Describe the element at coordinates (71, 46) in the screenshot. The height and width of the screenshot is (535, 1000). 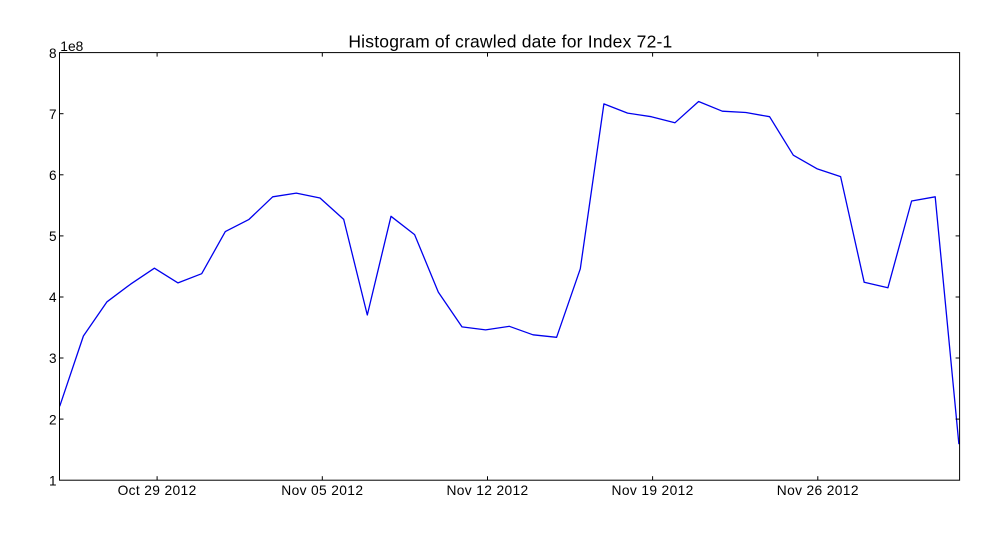
I see `svg-text: 1e8` at that location.